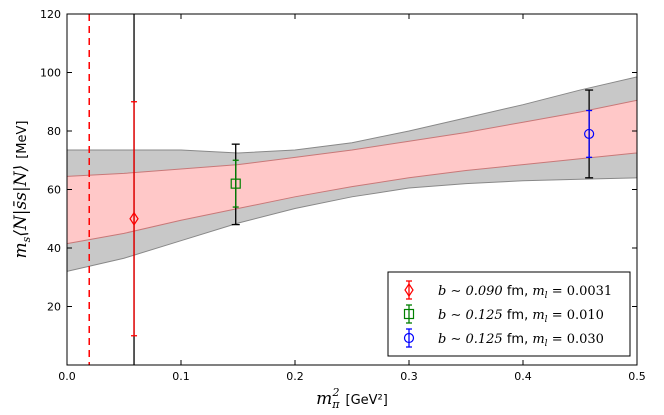 The width and height of the screenshot is (664, 415). Describe the element at coordinates (235, 183) in the screenshot. I see `data-point-square` at that location.